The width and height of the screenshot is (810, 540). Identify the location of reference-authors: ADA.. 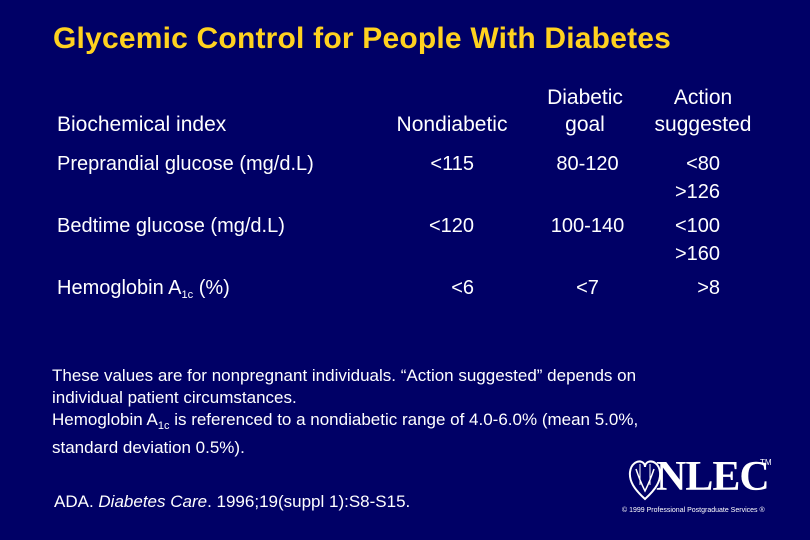
(76, 501).